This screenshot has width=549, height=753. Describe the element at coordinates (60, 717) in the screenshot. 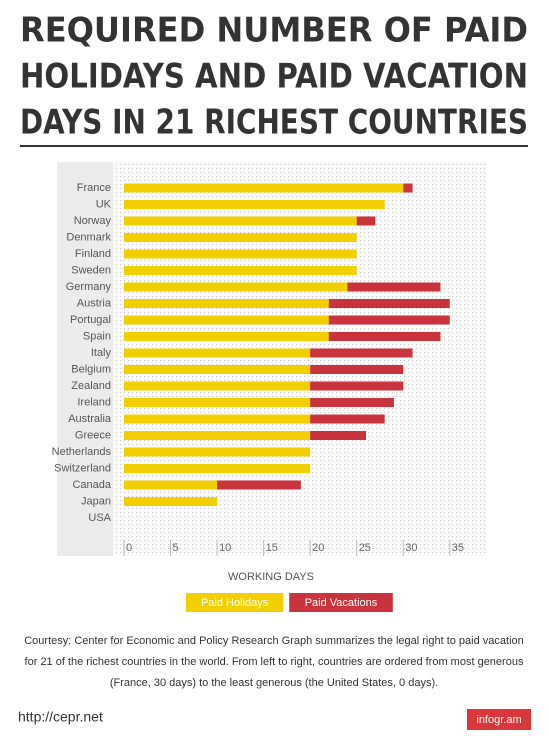

I see `source: http://cepr.net` at that location.